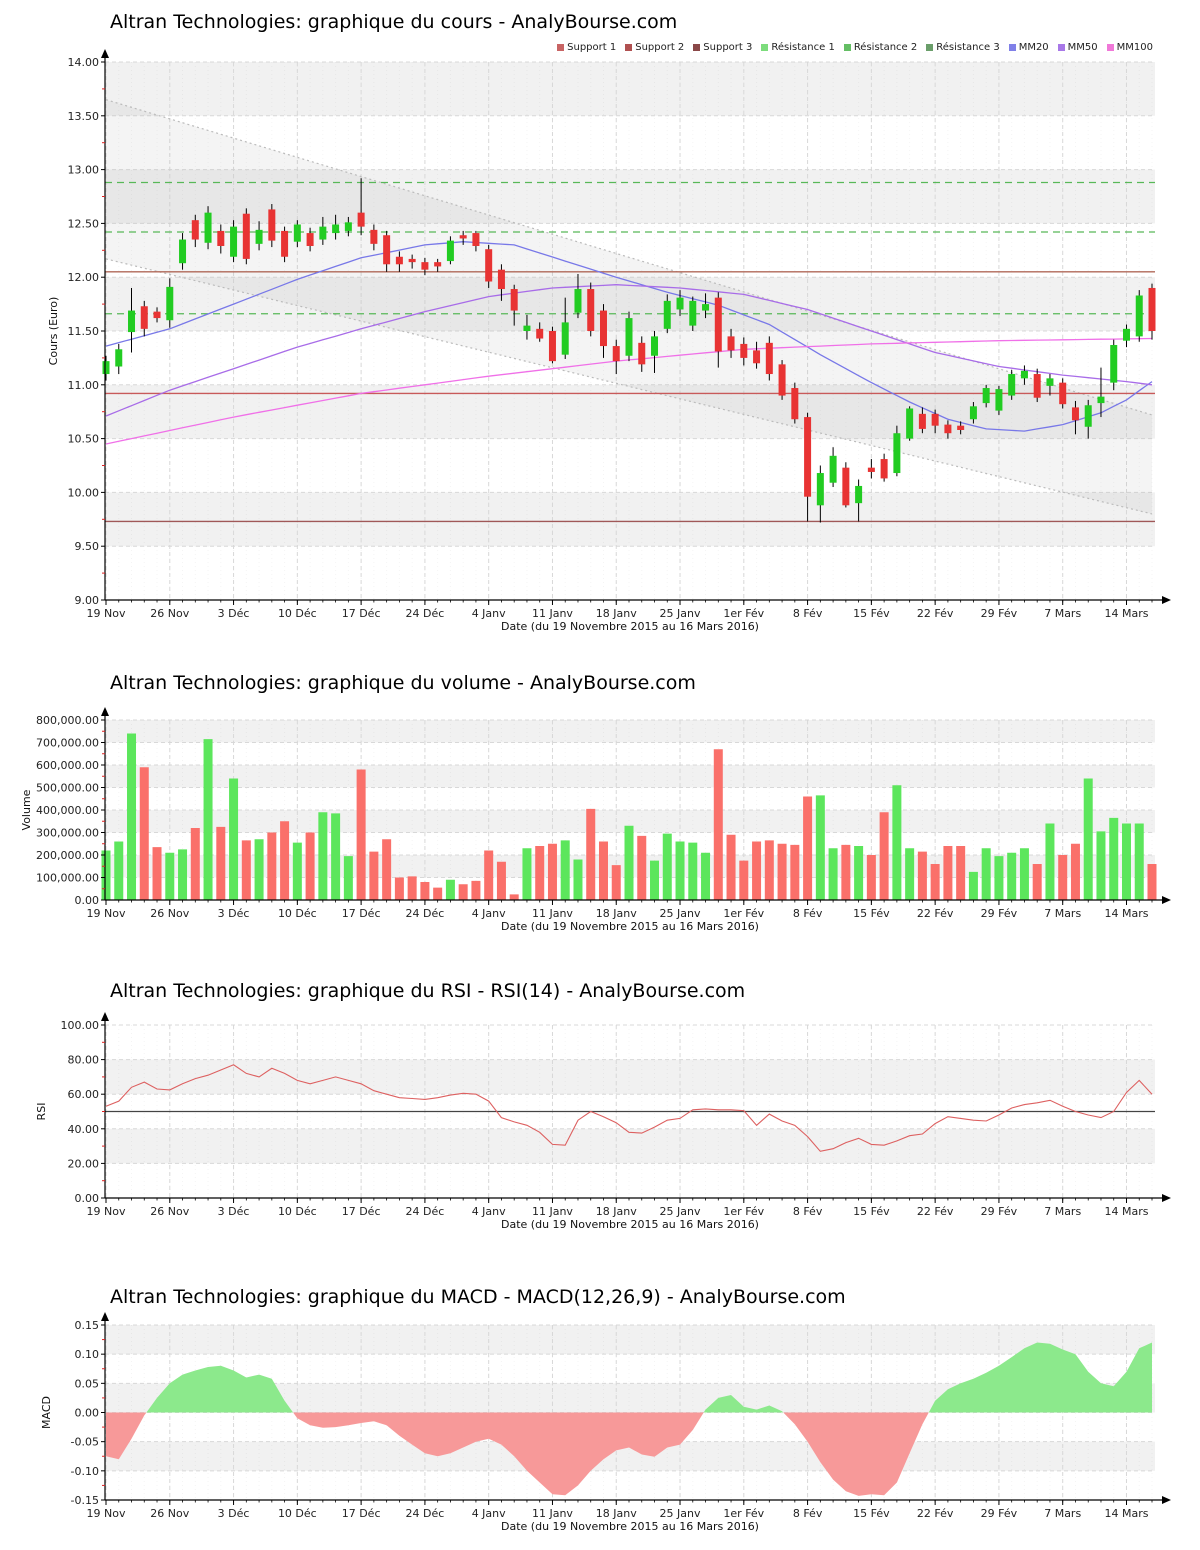 This screenshot has height=1550, width=1200. I want to click on legend-item: Résistance 2, so click(880, 47).